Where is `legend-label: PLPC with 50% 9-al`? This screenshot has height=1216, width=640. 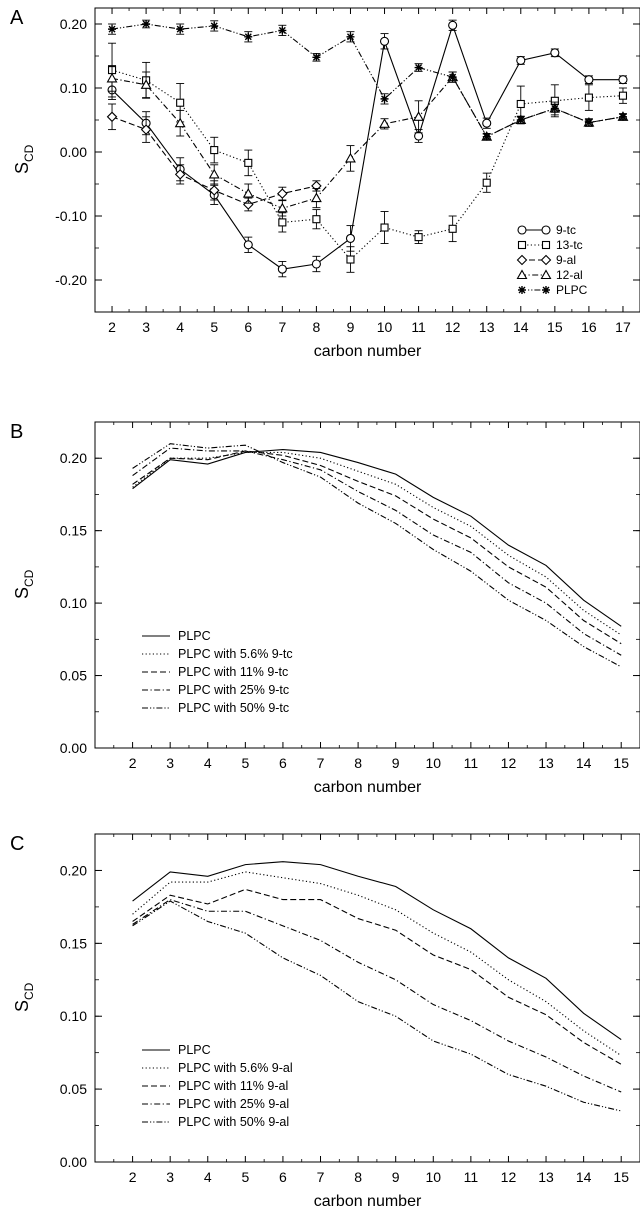 legend-label: PLPC with 50% 9-al is located at coordinates (233, 1122).